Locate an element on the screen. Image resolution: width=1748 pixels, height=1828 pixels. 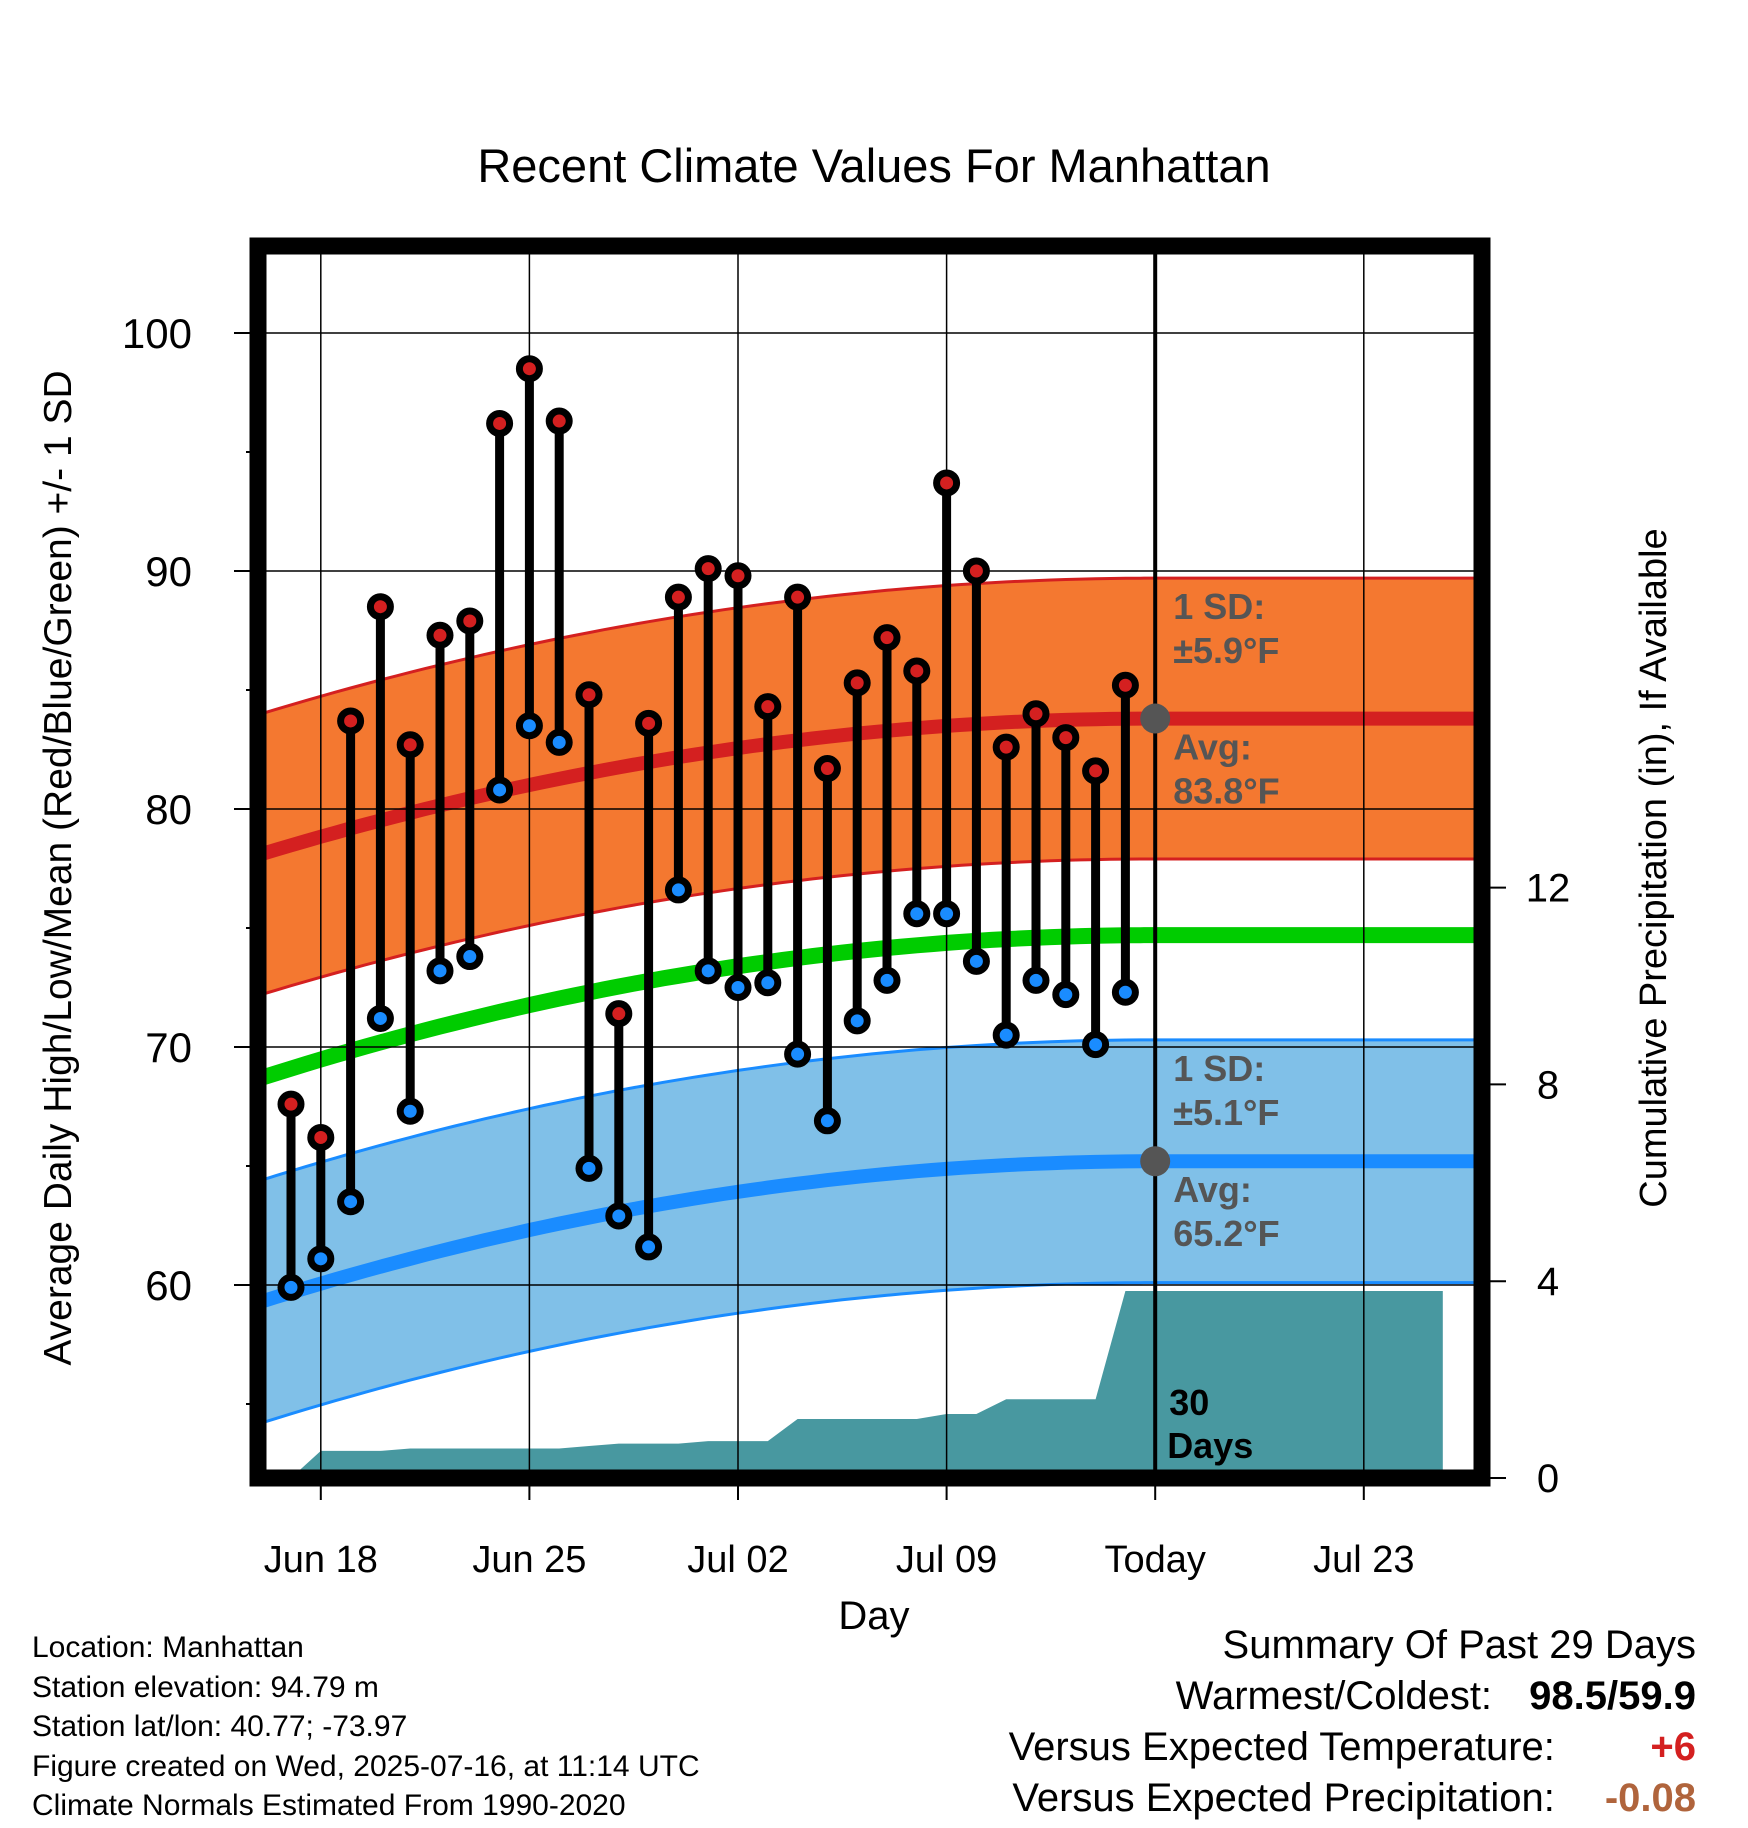
low-sd-annotation-line-2: ±5.1°F is located at coordinates (1226, 1112).